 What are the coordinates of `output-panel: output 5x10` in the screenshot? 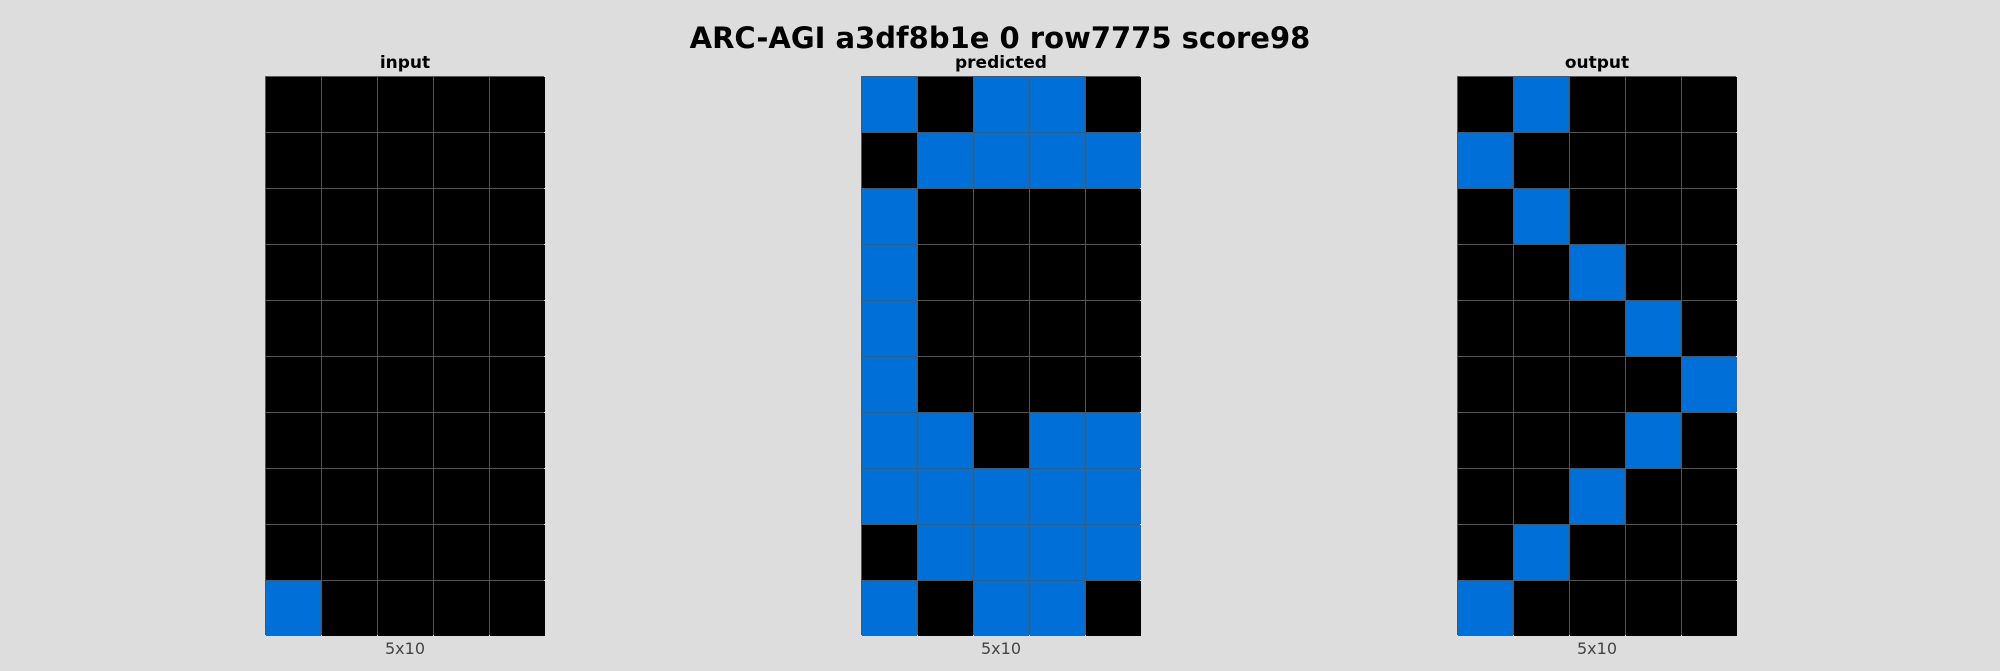 It's located at (1597, 354).